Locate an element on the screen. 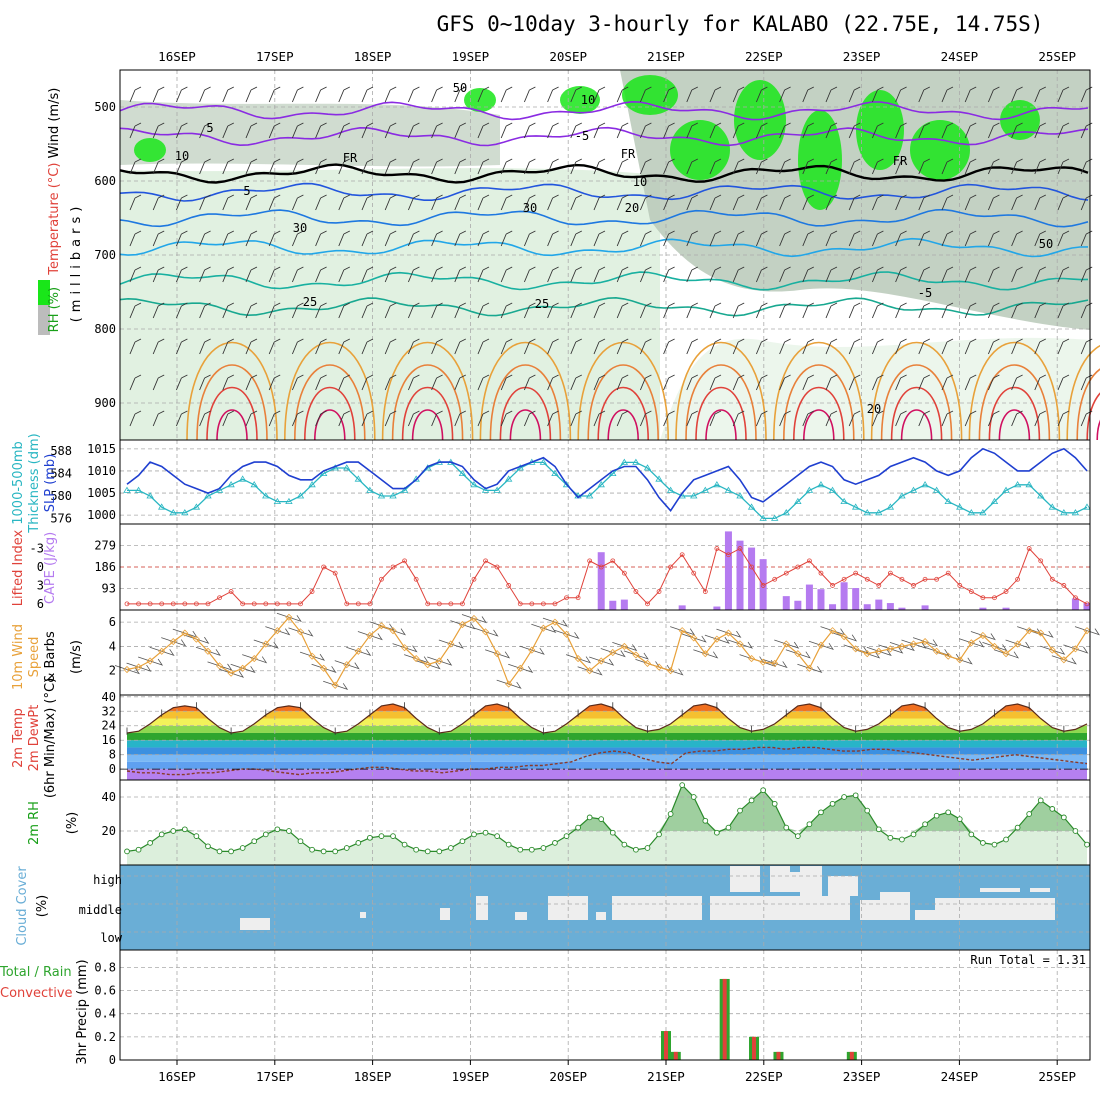 The height and width of the screenshot is (1100, 1100). top-date-label: 18SEP is located at coordinates (373, 56).